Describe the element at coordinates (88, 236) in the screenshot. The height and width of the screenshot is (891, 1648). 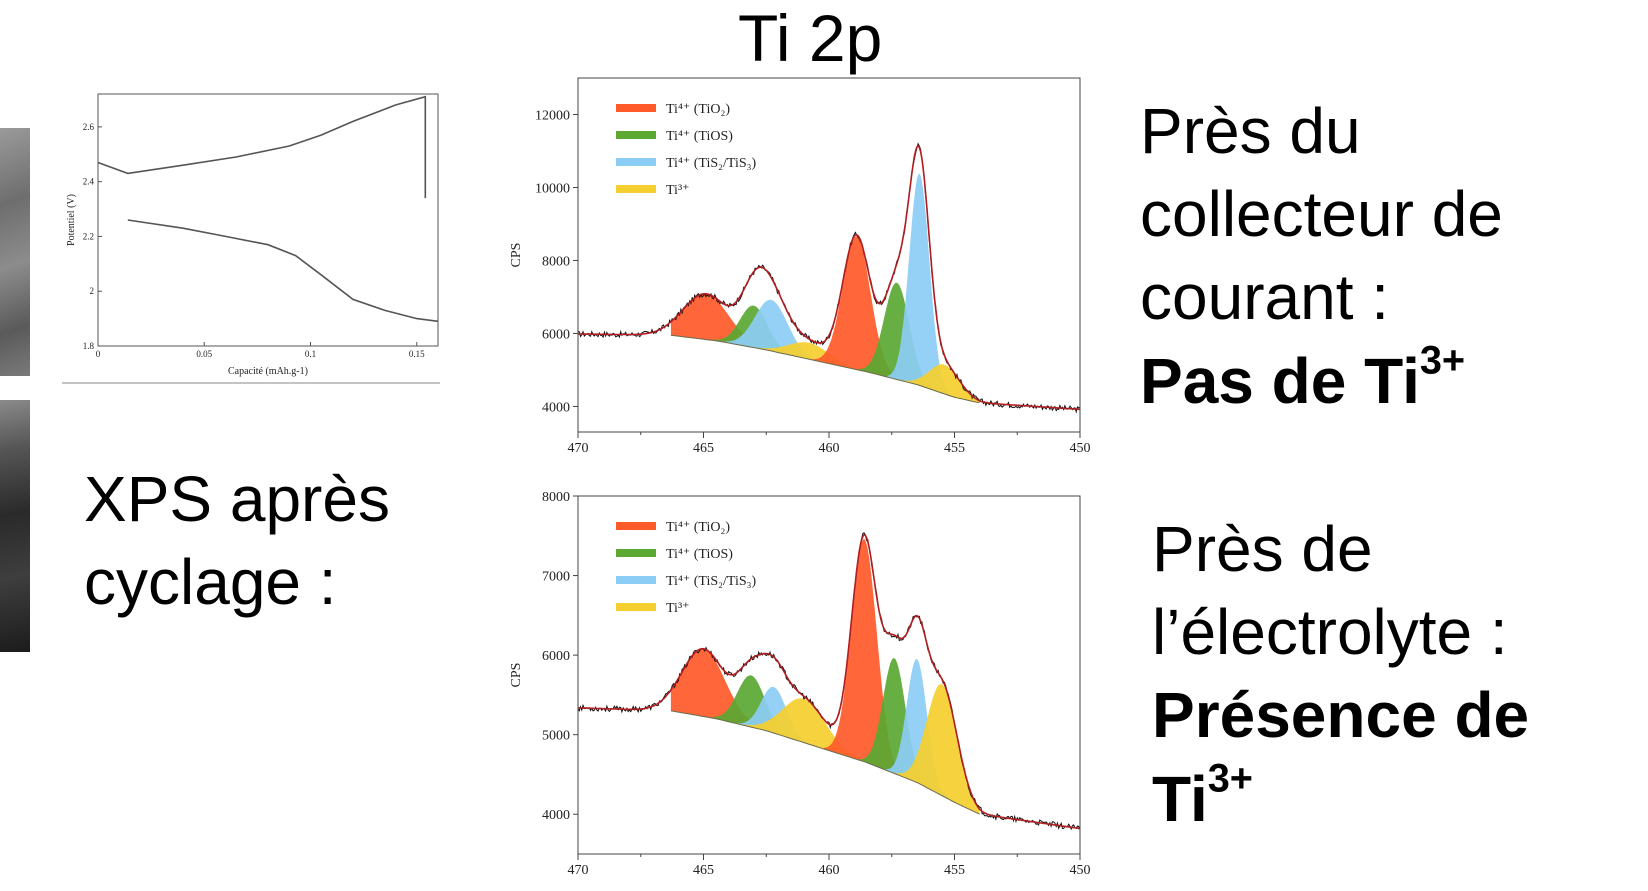
I see `y-tick-label: 2.2` at that location.